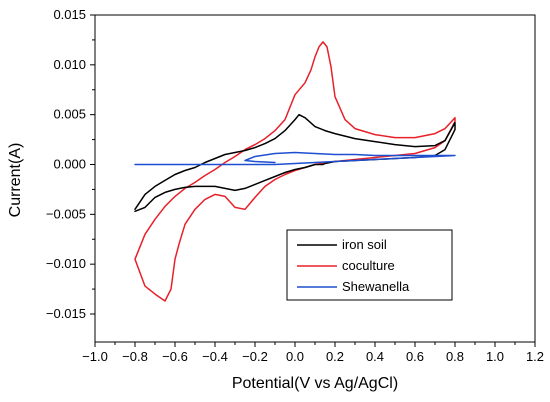 This screenshot has width=550, height=402. Describe the element at coordinates (95, 356) in the screenshot. I see `x-tick-label: −1.0` at that location.